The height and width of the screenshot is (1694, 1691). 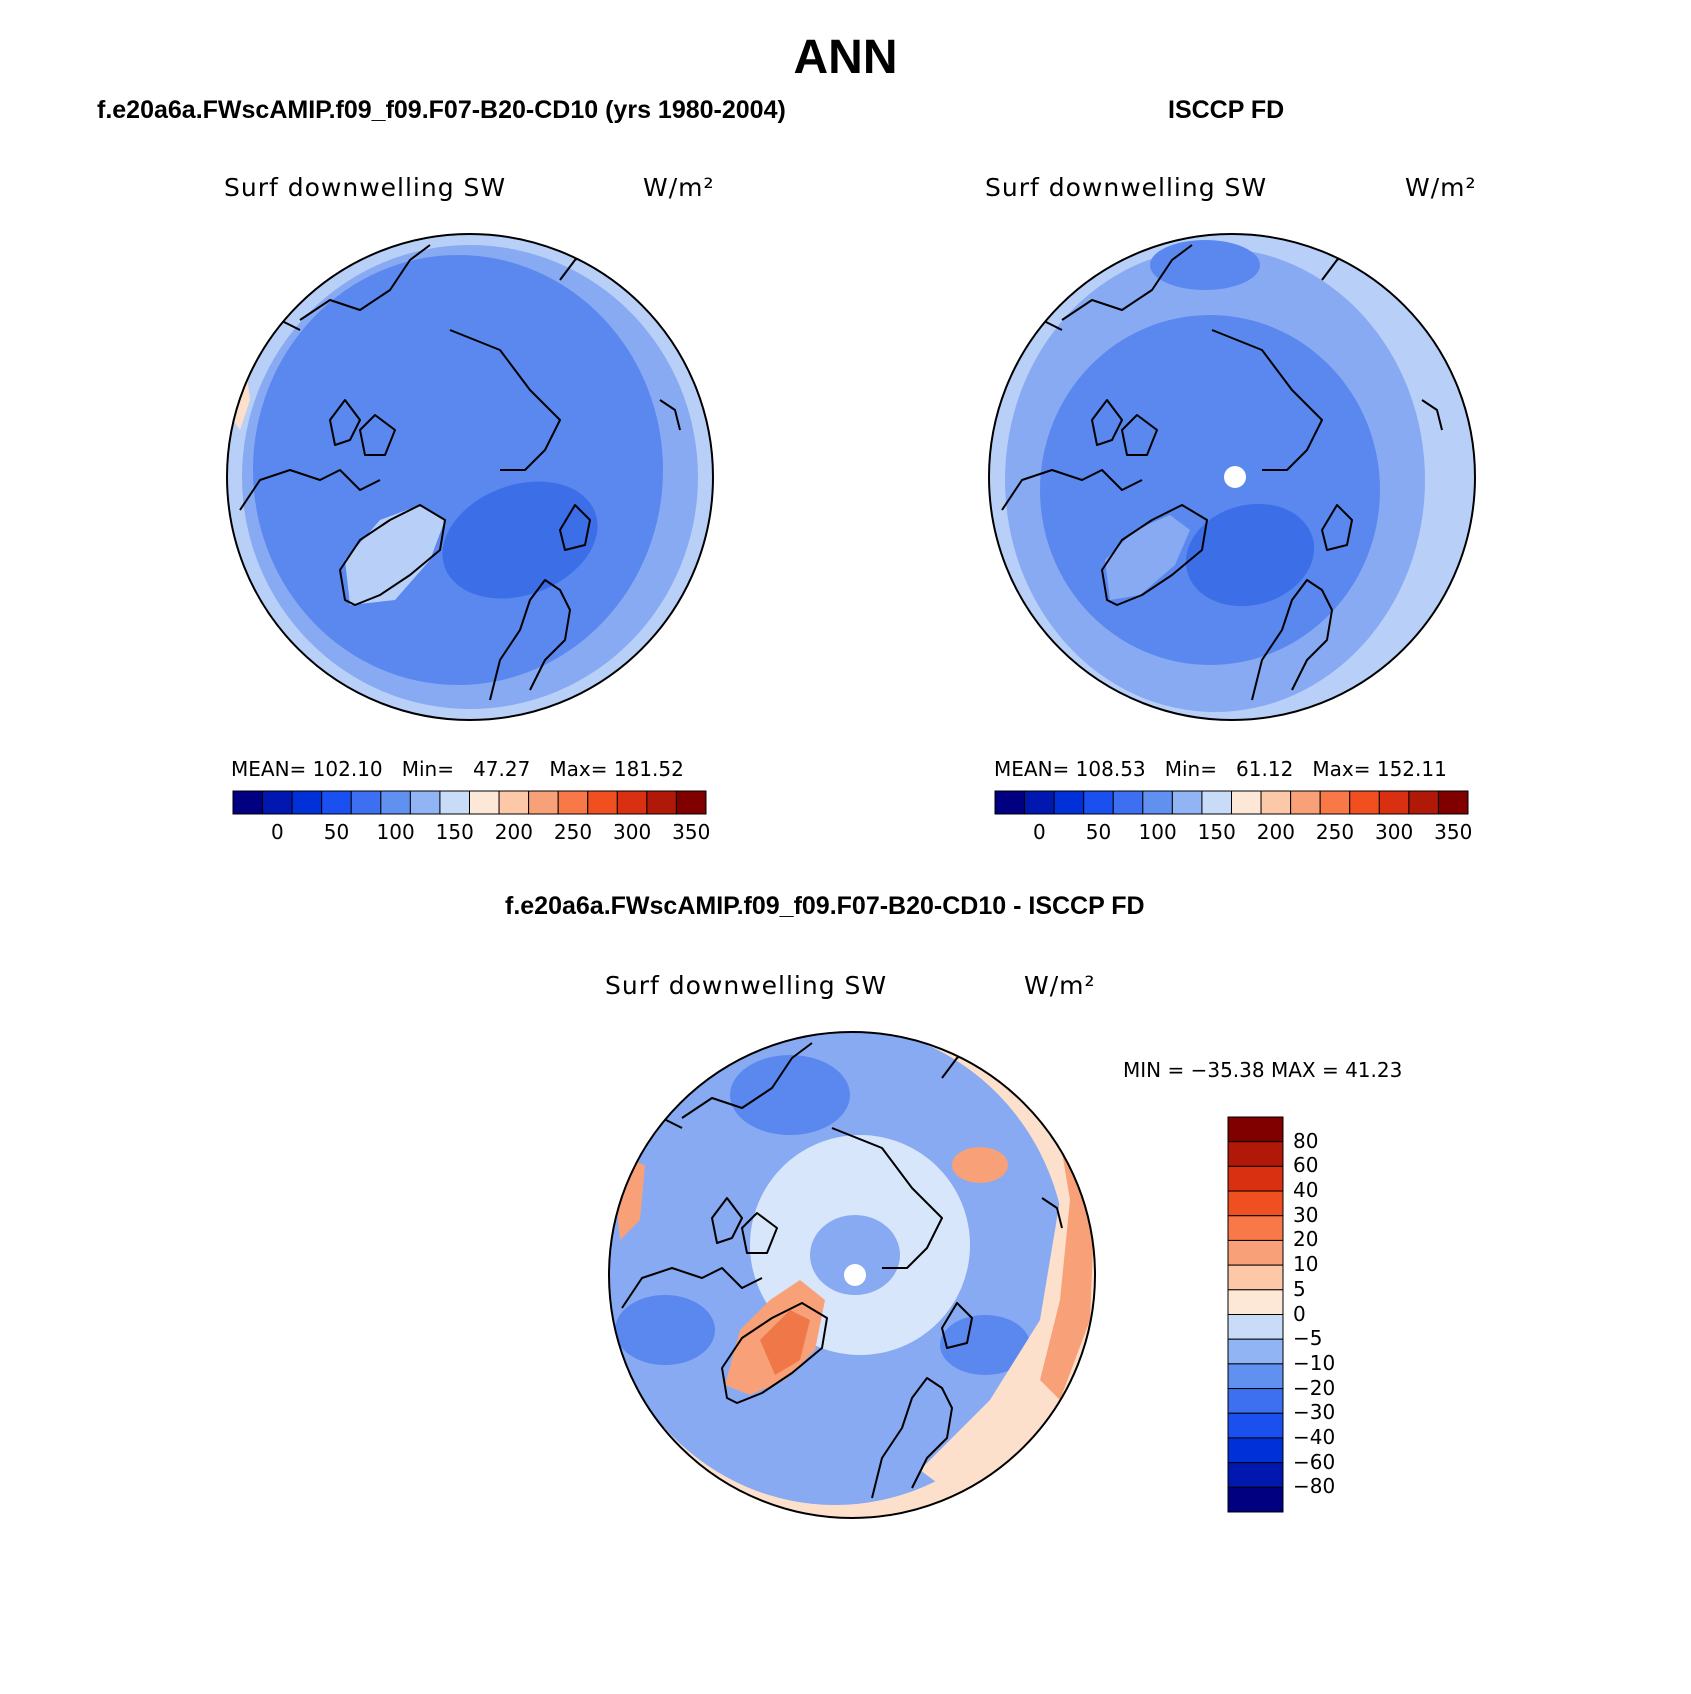 What do you see at coordinates (1205, 265) in the screenshot?
I see `map2-field-north` at bounding box center [1205, 265].